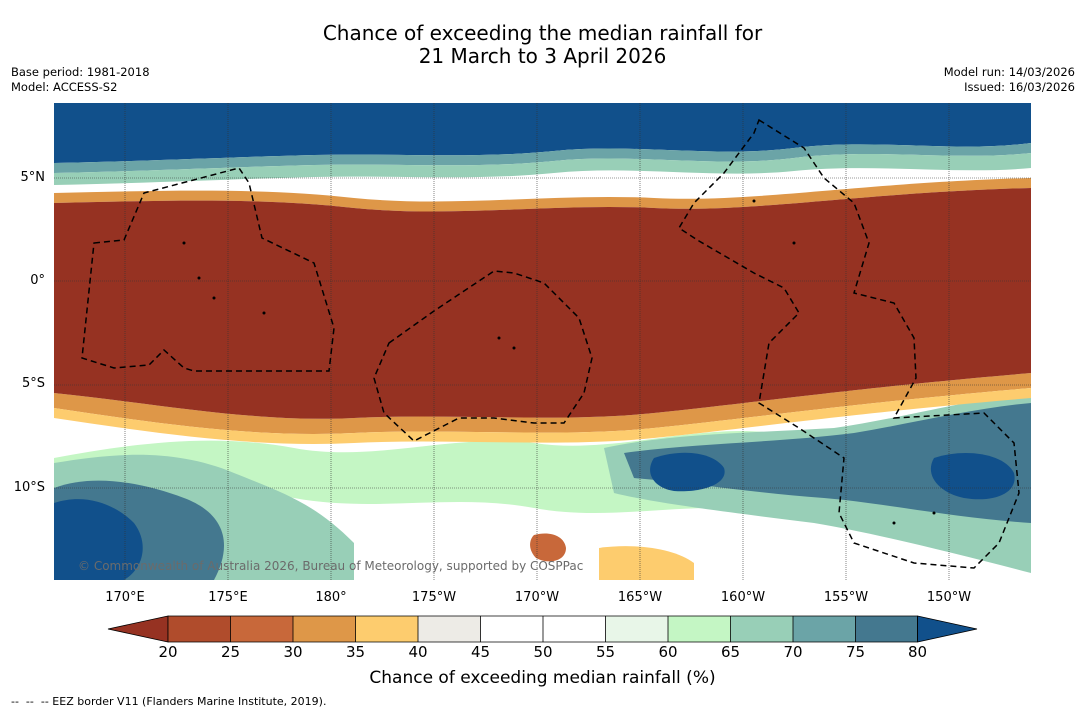 Image resolution: width=1085 pixels, height=713 pixels. I want to click on lat-label-10s: 10°S, so click(29, 487).